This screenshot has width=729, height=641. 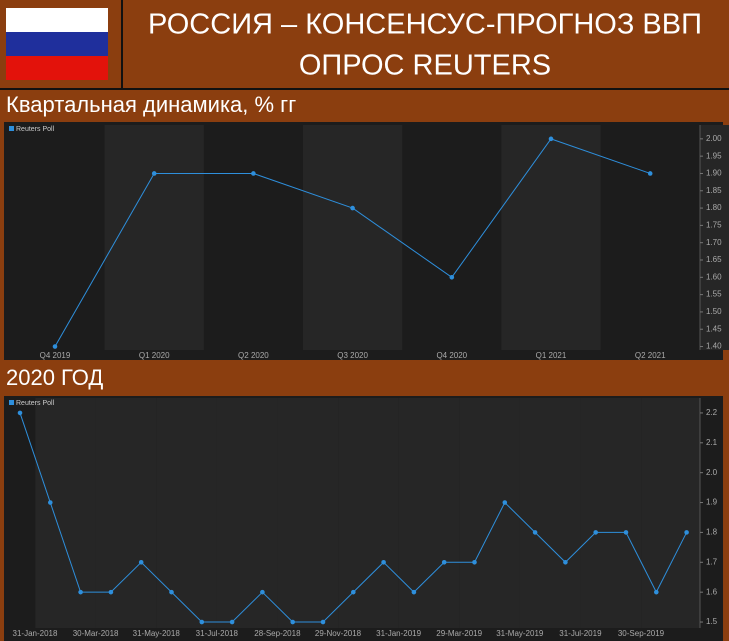 I want to click on x-tick-label: 29-Nov-2018, so click(x=338, y=633).